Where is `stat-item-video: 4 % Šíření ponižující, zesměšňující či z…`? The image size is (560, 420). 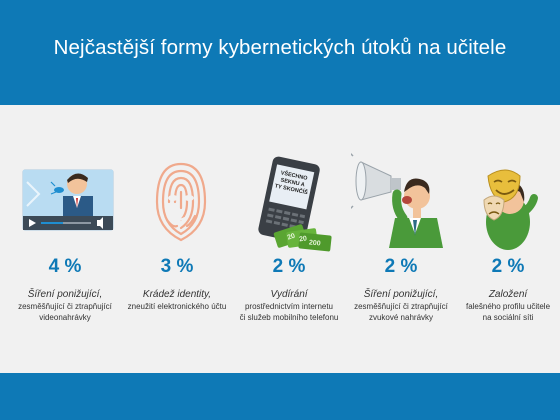 stat-item-video: 4 % Šíření ponižující, zesměšňující či z… is located at coordinates (65, 250).